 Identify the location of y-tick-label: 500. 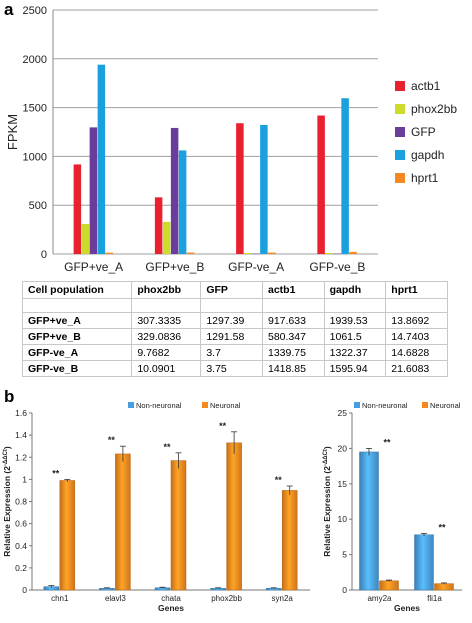
(38, 206).